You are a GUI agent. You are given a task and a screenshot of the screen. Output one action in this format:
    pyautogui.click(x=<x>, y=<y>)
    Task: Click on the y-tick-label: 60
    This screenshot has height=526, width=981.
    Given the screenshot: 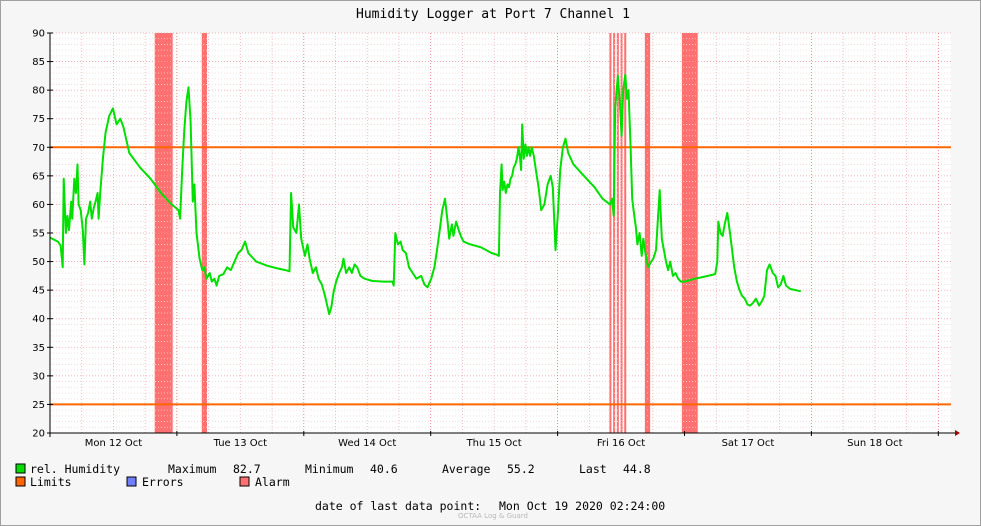 What is the action you would take?
    pyautogui.click(x=38, y=205)
    